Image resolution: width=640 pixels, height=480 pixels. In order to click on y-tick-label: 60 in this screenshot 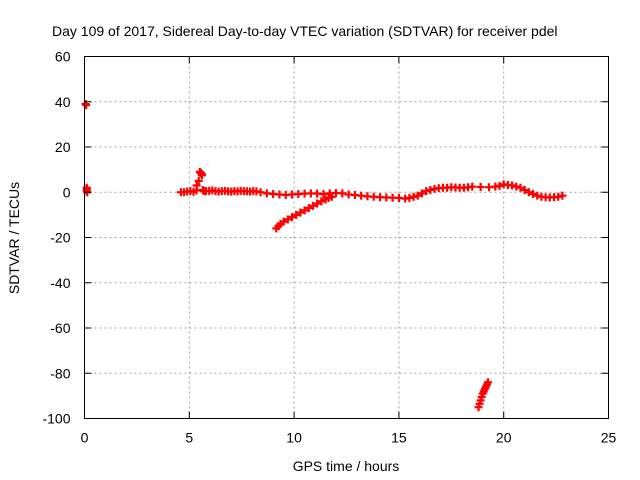, I will do `click(63, 57)`.